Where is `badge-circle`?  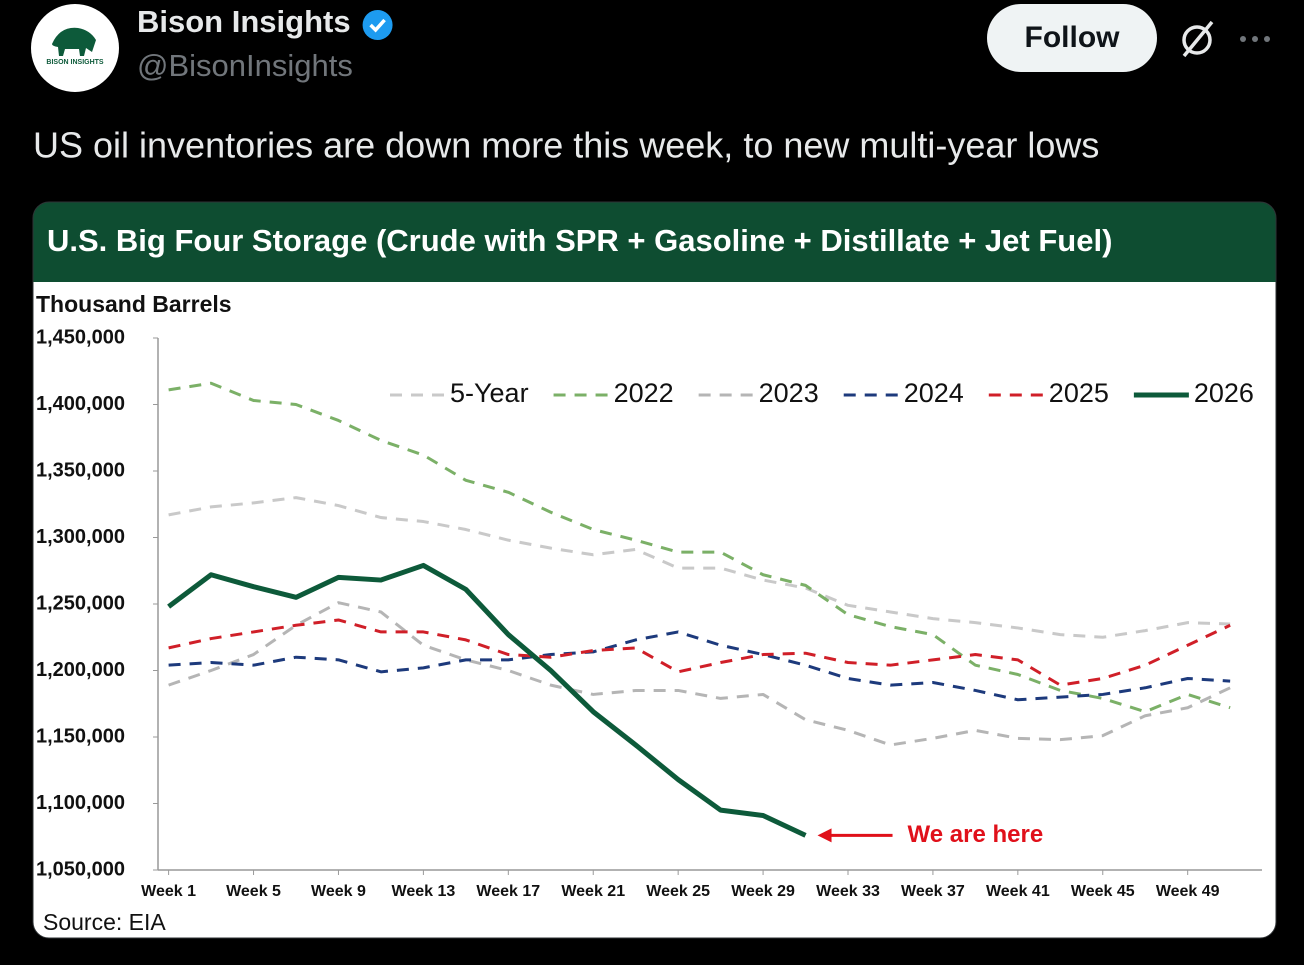 badge-circle is located at coordinates (377, 25).